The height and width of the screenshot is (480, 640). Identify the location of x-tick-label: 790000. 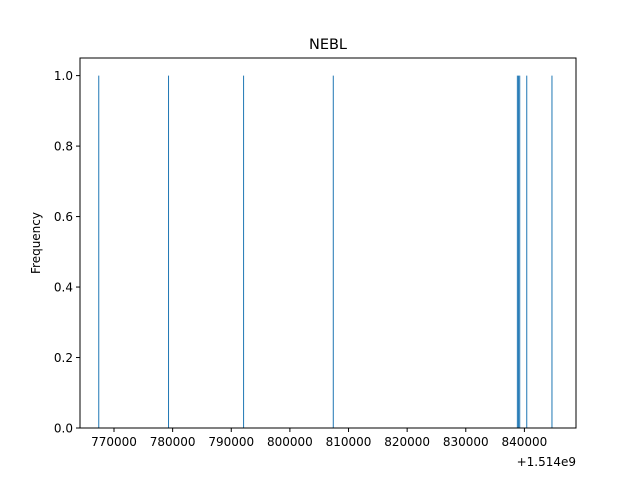
(231, 442).